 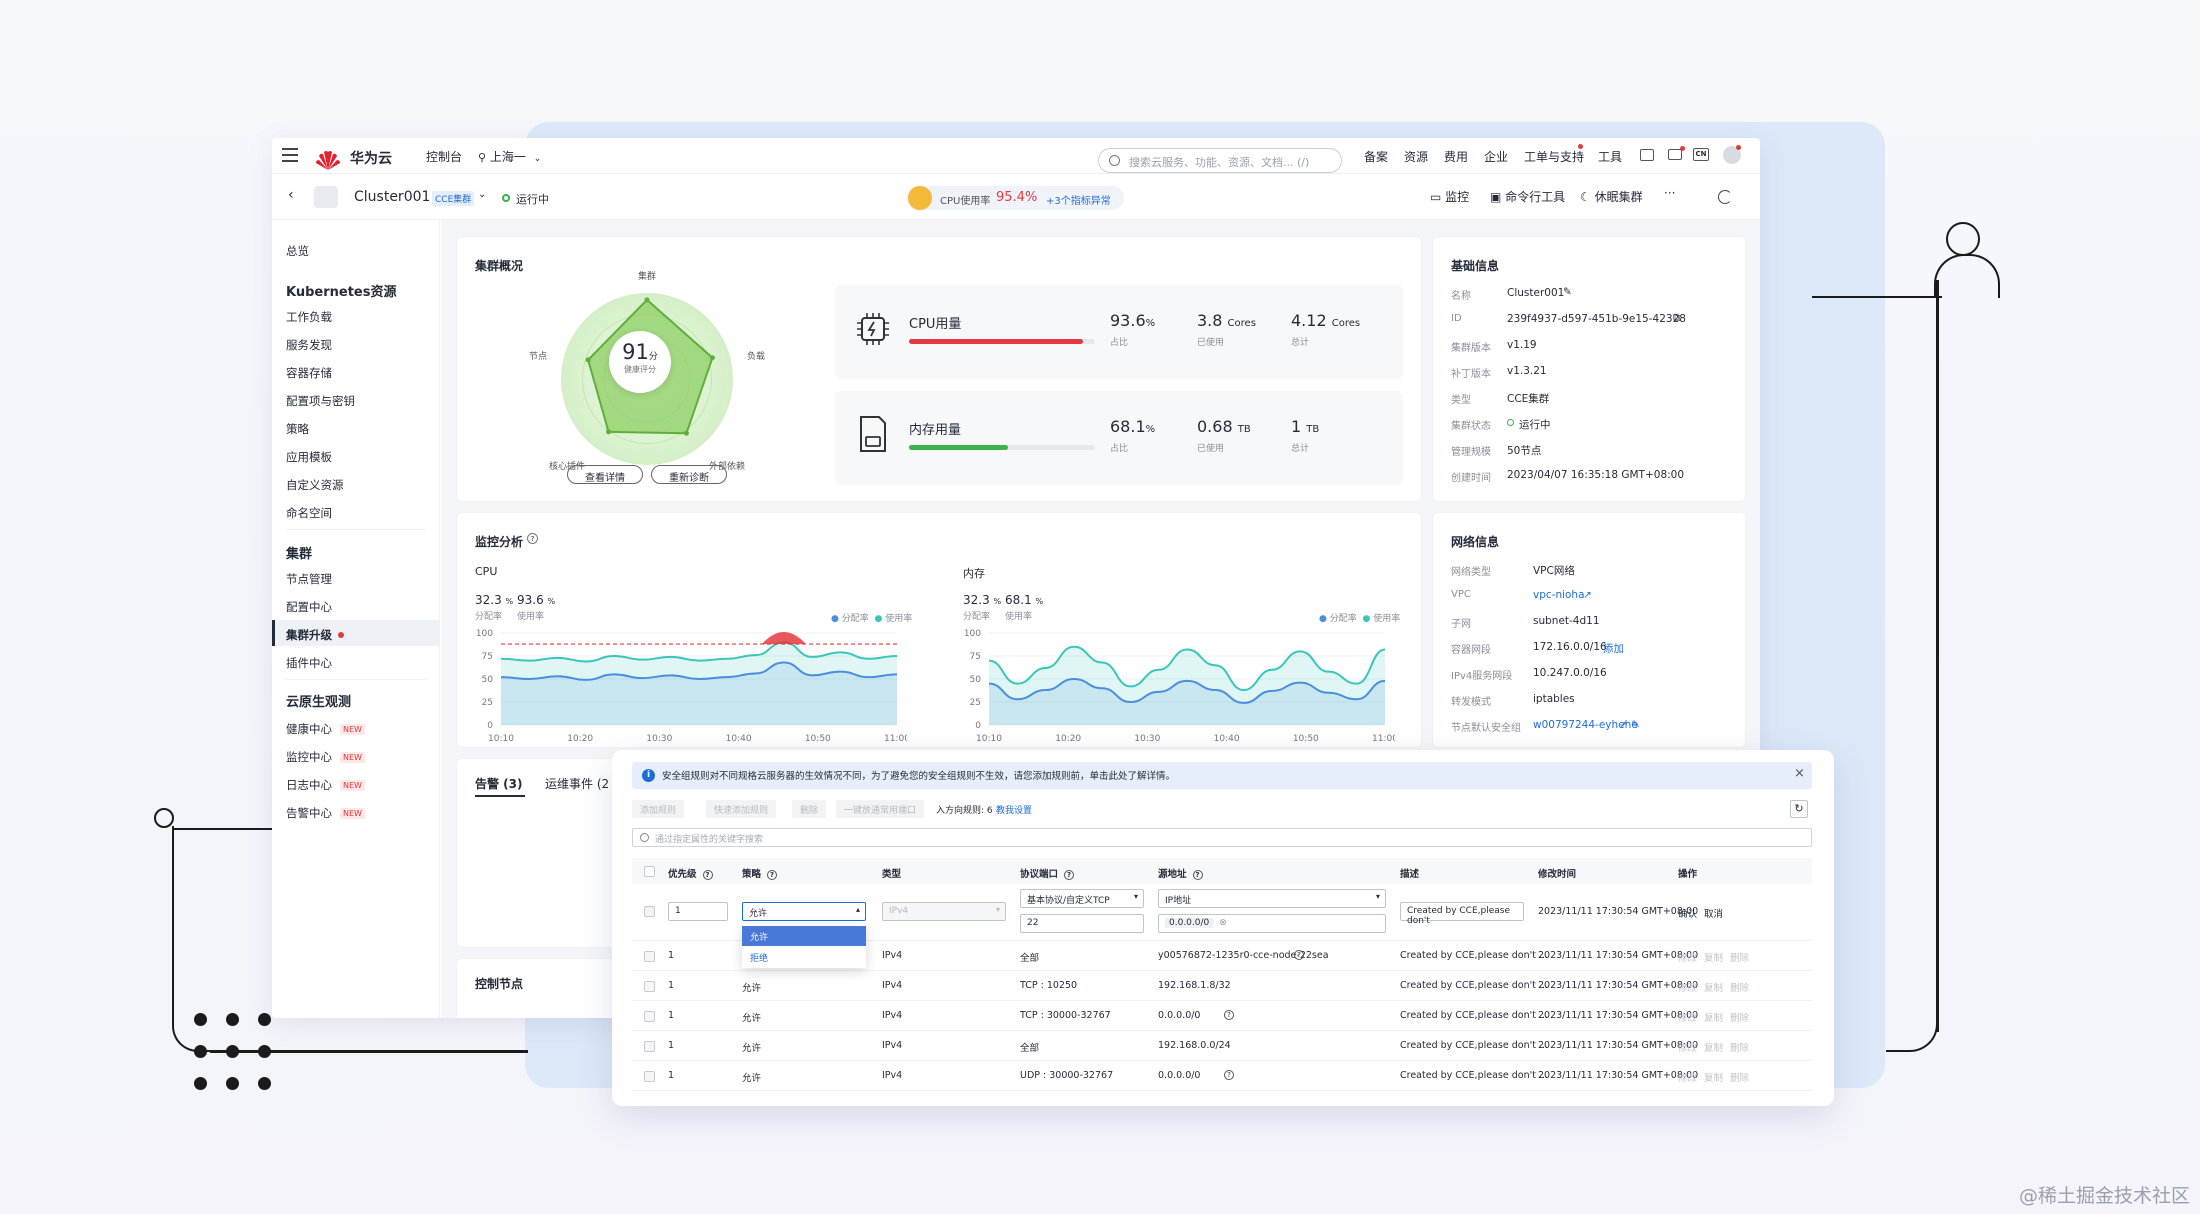 I want to click on nav-beian: 备案, so click(x=1376, y=157).